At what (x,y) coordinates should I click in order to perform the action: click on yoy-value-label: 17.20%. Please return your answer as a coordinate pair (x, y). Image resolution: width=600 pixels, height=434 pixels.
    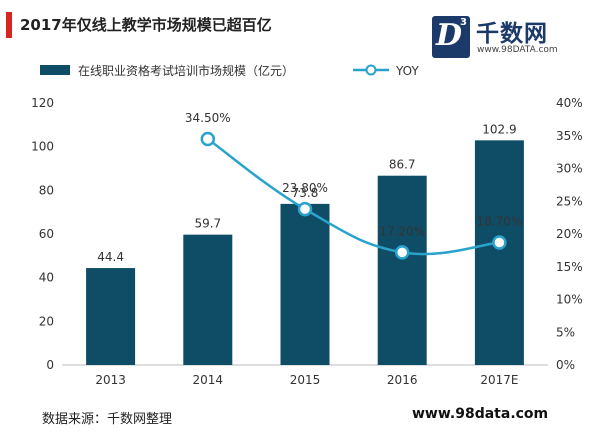
    Looking at the image, I should click on (402, 231).